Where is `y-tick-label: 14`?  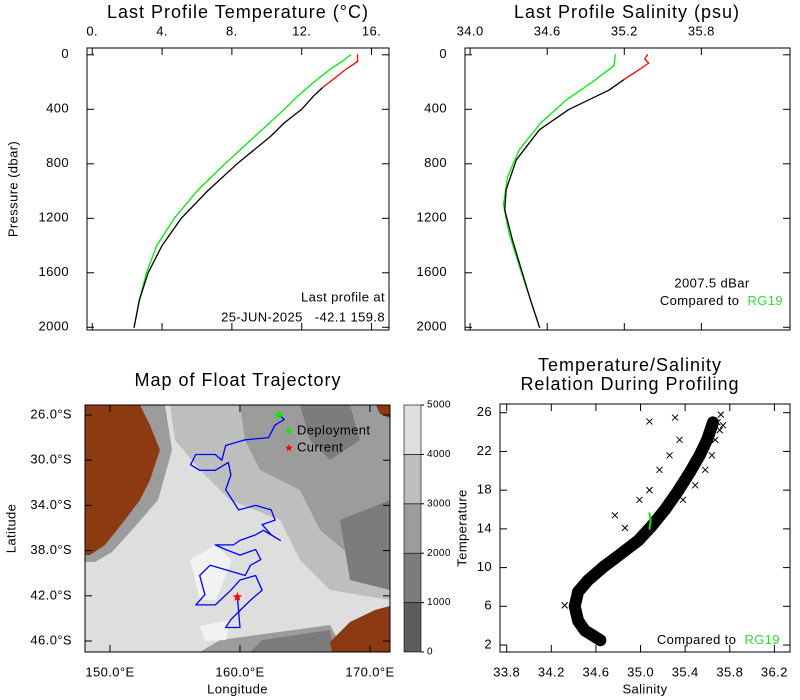 y-tick-label: 14 is located at coordinates (484, 527).